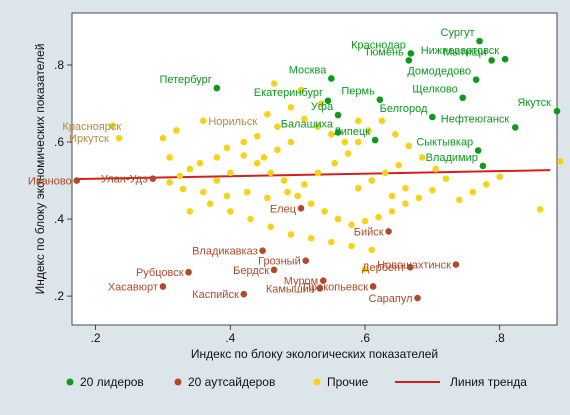 Image resolution: width=570 pixels, height=415 pixels. I want to click on point-label: Петербург, so click(185, 80).